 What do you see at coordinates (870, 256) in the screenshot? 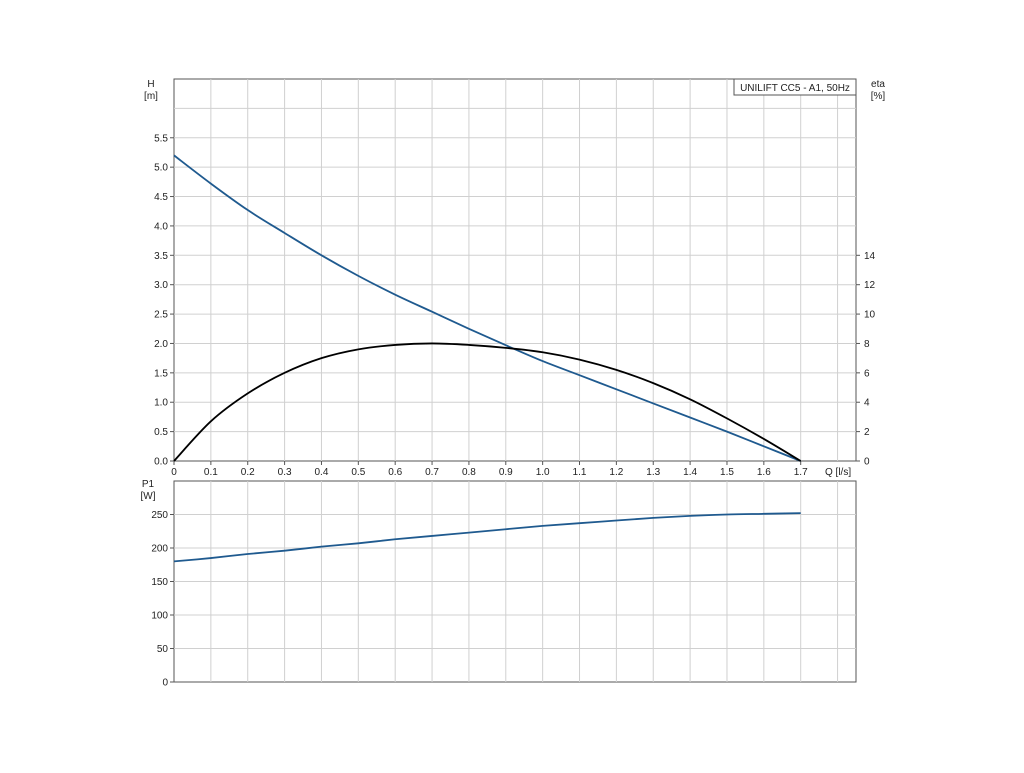
I see `efficiency-tick-label: 14` at bounding box center [870, 256].